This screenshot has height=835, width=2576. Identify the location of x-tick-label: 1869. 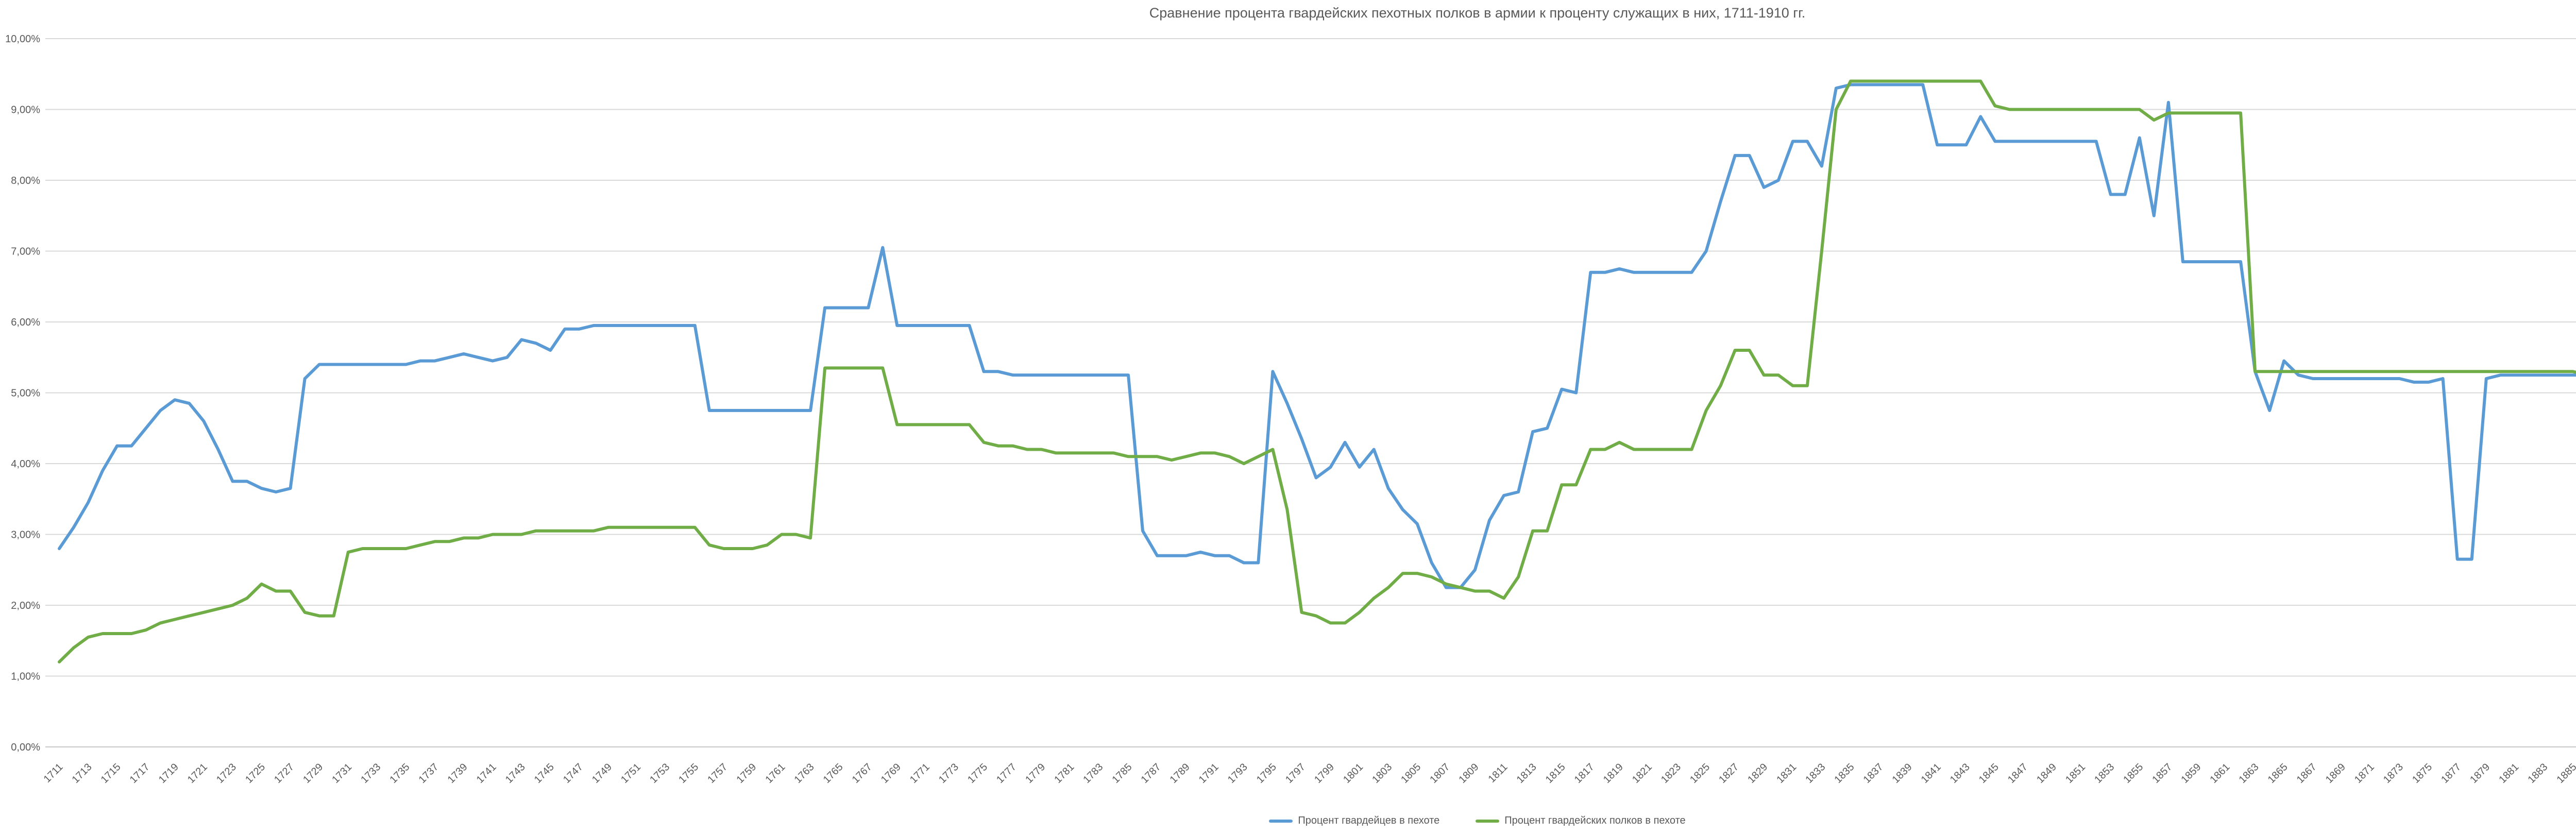
(2336, 773).